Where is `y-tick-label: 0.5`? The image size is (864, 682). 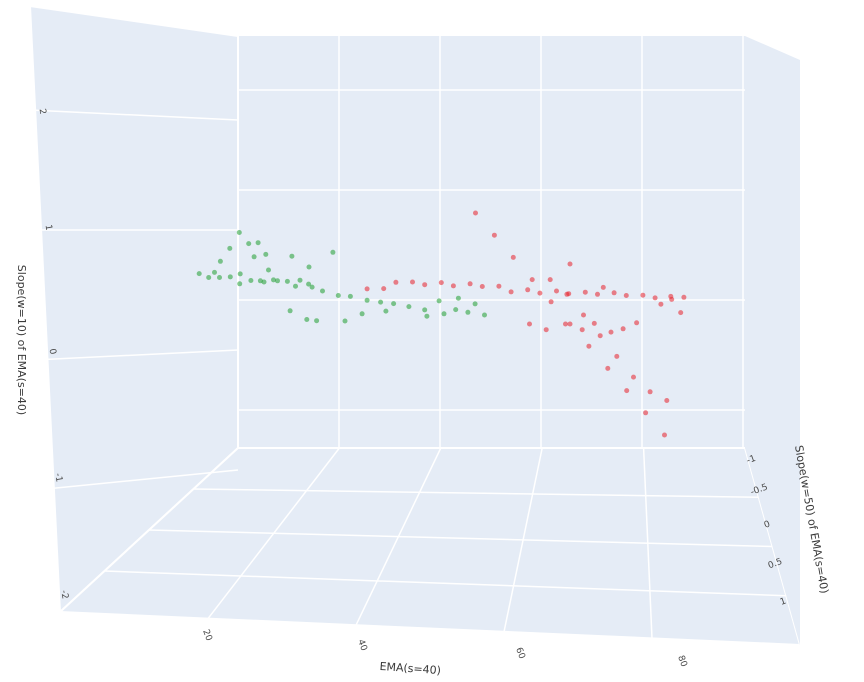
y-tick-label: 0.5 is located at coordinates (775, 564).